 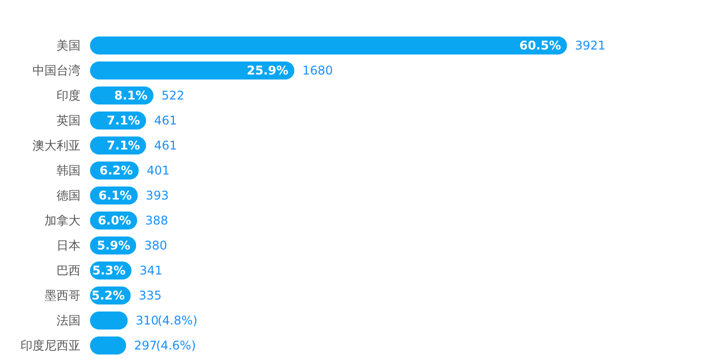 I want to click on y-tick-label: 英国, so click(x=68, y=121).